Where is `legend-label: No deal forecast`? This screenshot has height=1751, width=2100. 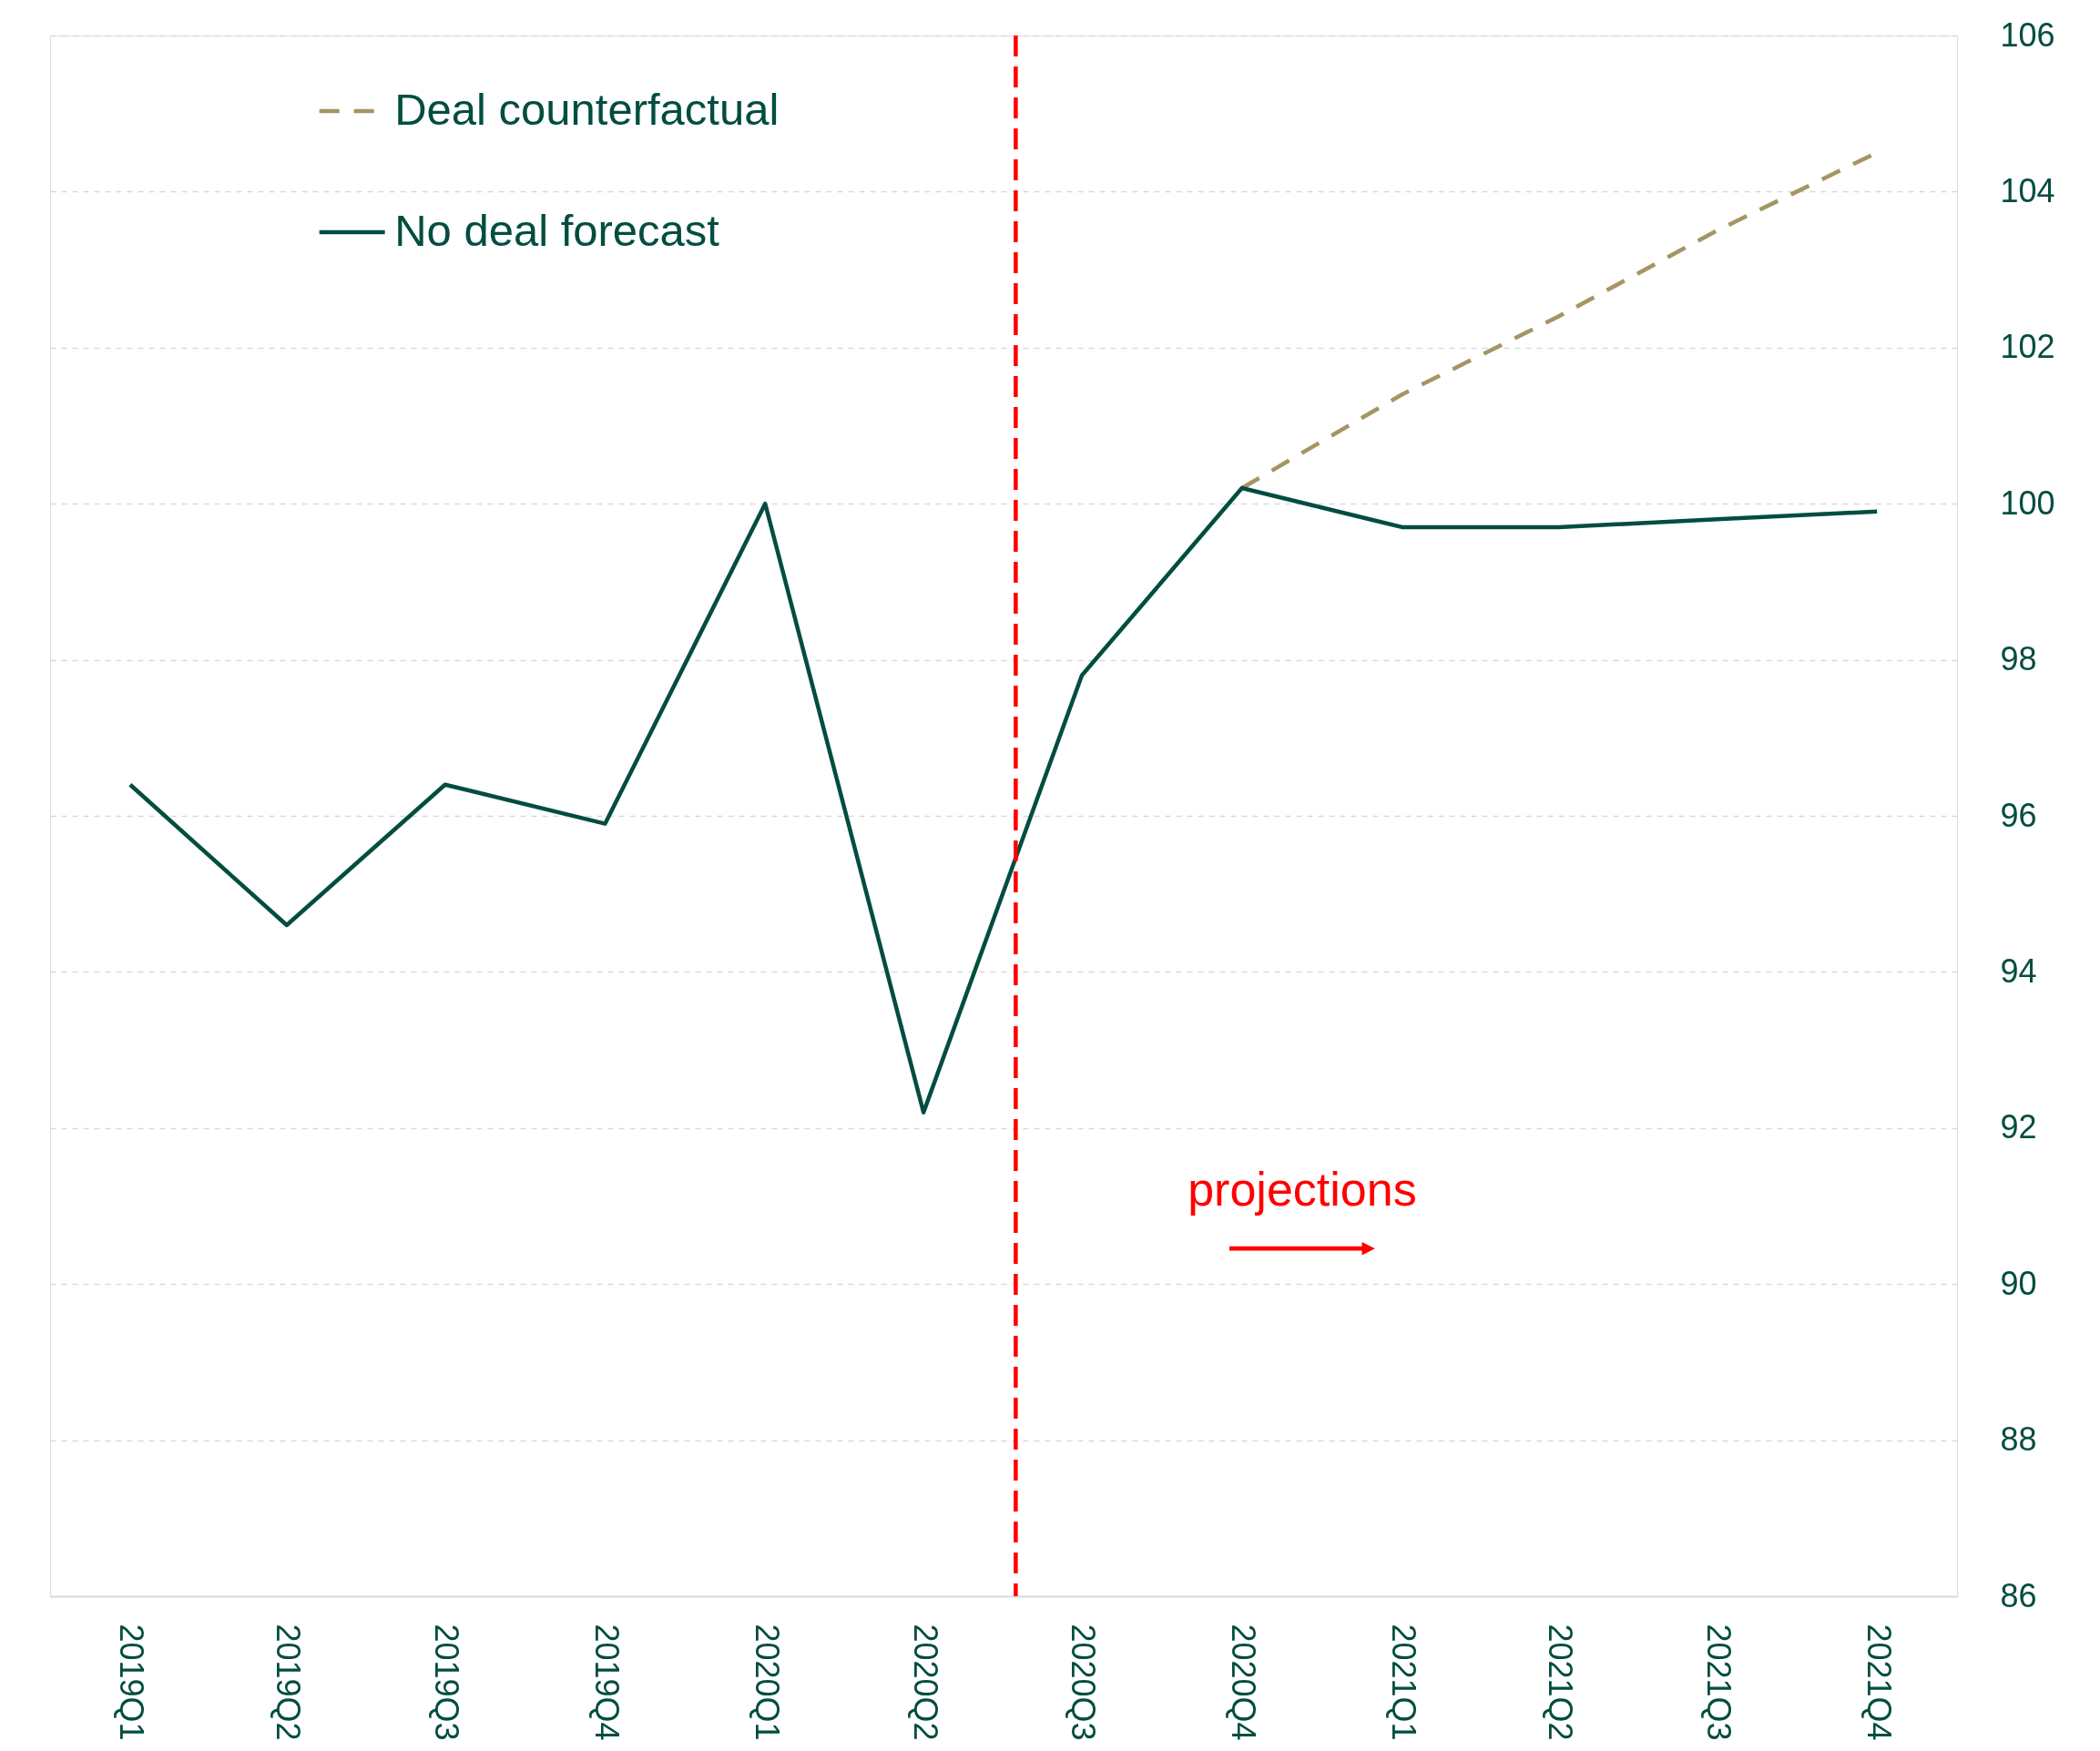
legend-label: No deal forecast is located at coordinates (557, 231).